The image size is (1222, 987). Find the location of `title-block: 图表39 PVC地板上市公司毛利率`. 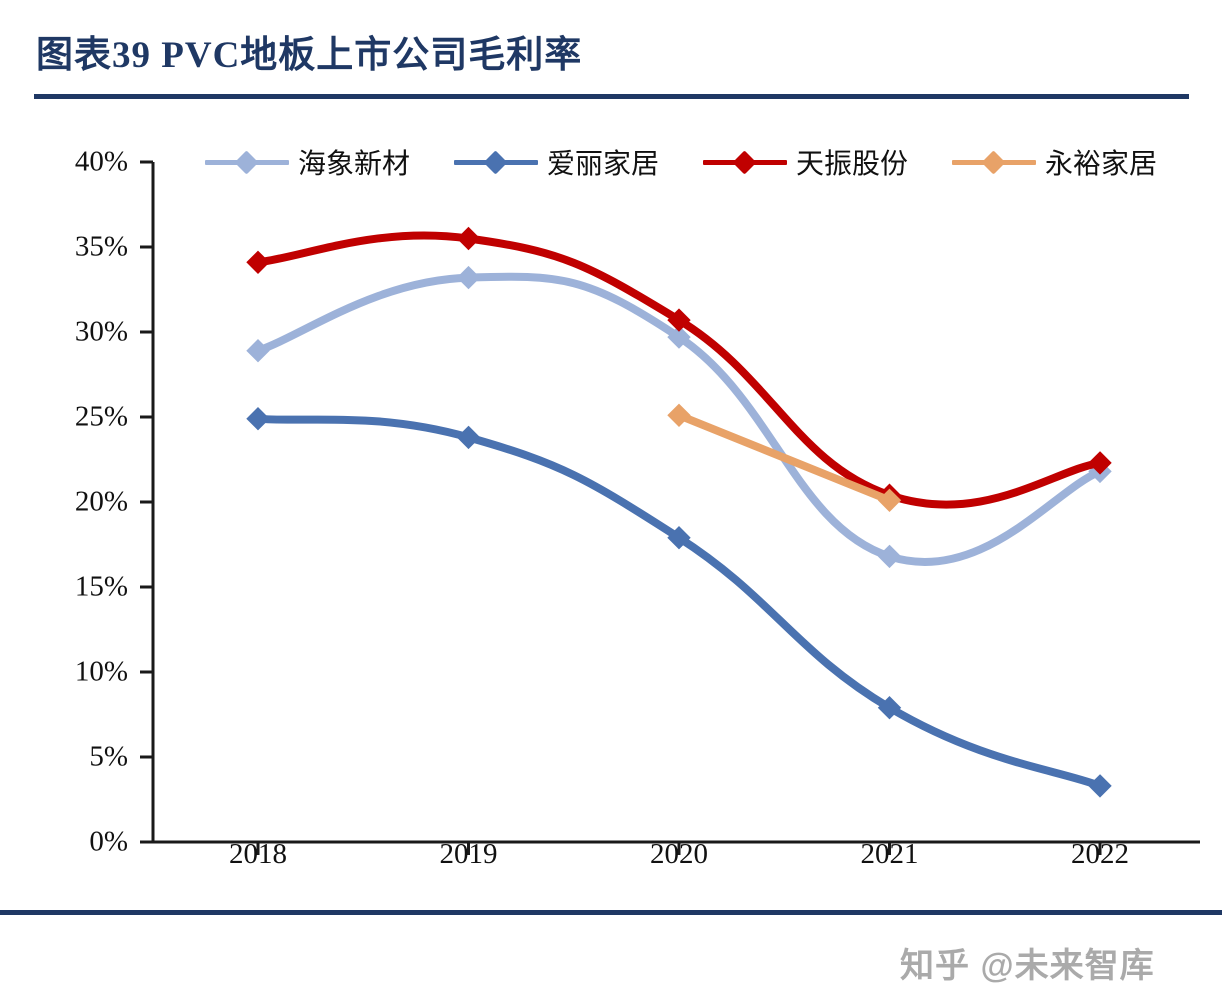

title-block: 图表39 PVC地板上市公司毛利率 is located at coordinates (611, 50).